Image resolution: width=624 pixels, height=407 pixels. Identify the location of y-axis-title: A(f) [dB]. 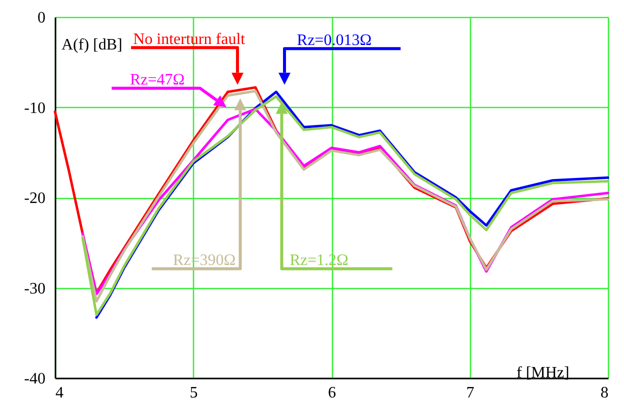
(92, 45).